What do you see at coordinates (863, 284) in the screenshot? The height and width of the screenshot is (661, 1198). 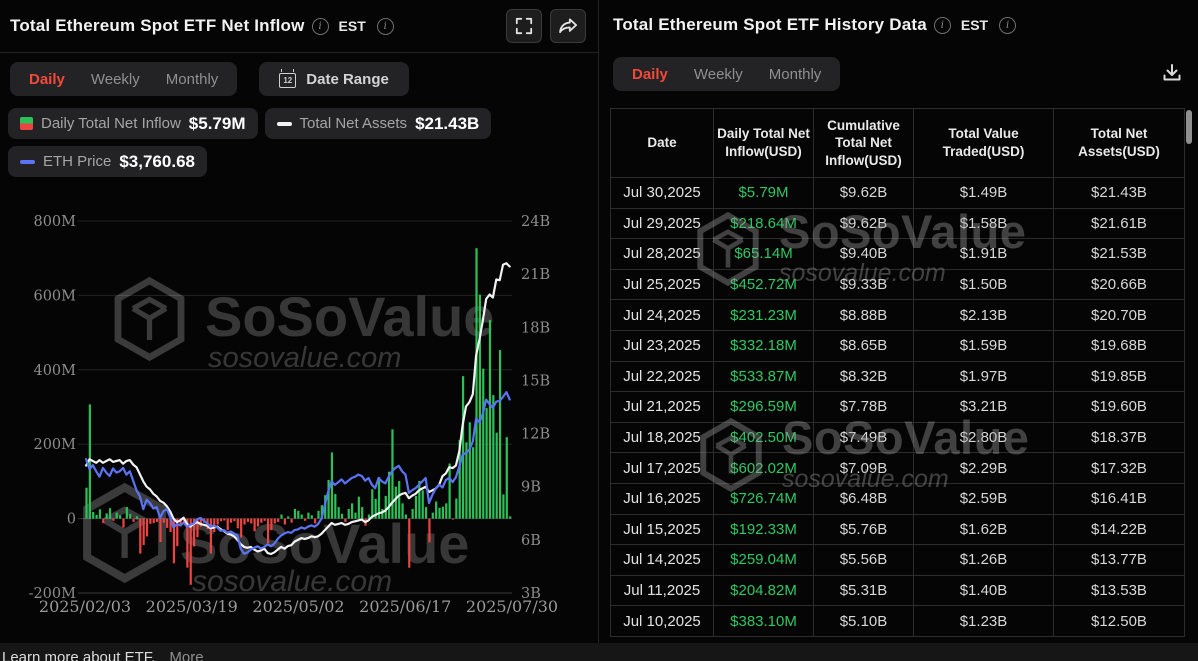 I see `value-cell: $9.33B` at bounding box center [863, 284].